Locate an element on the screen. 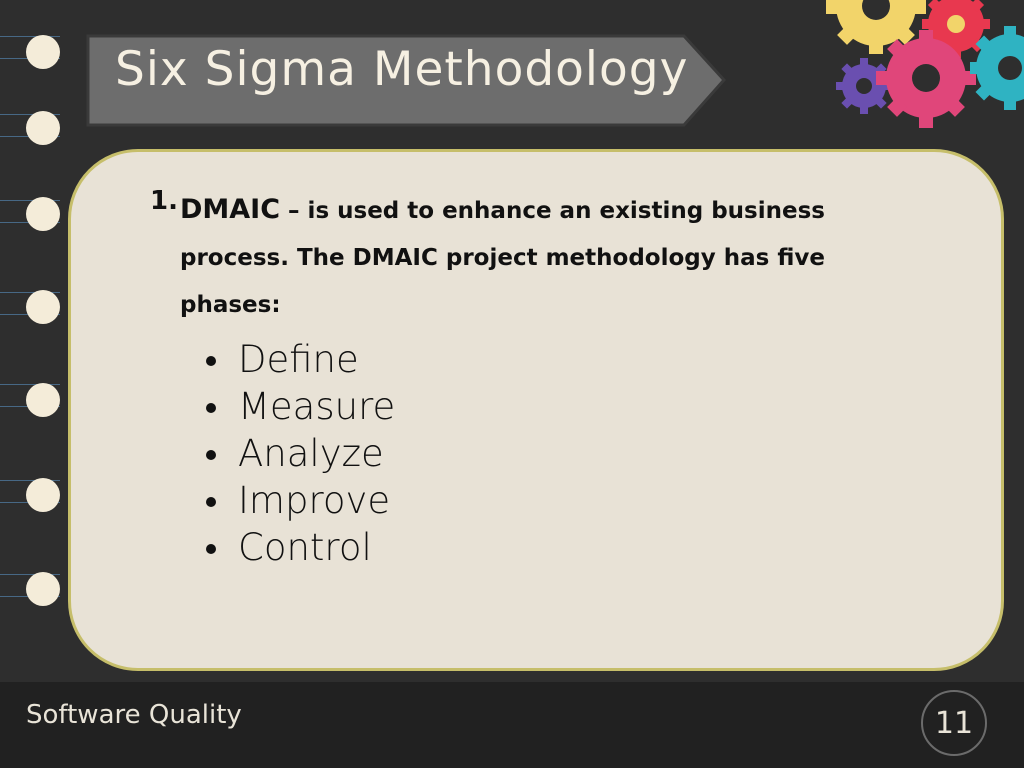  phase-control: Control is located at coordinates (300, 547).